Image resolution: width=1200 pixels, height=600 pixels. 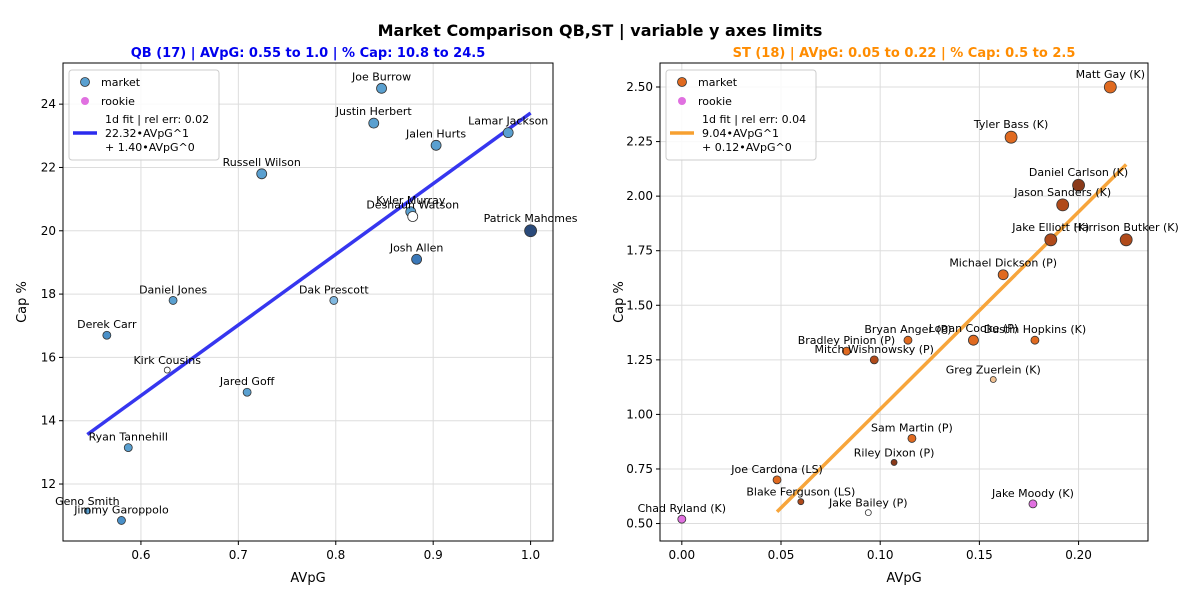 What do you see at coordinates (912, 427) in the screenshot?
I see `st-point-label: Sam Martin (P)` at bounding box center [912, 427].